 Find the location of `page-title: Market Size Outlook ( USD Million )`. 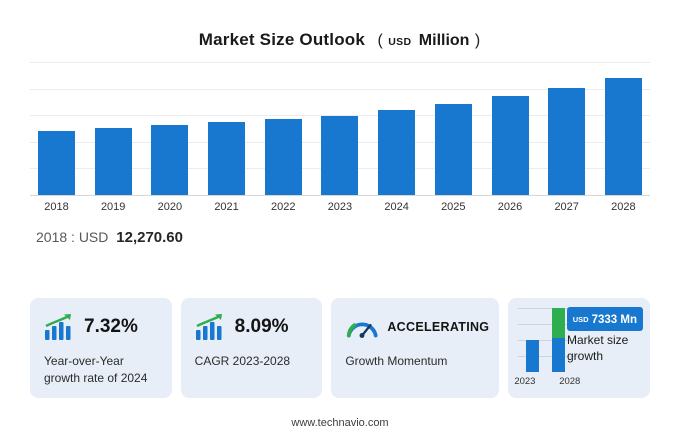

page-title: Market Size Outlook ( USD Million ) is located at coordinates (340, 40).